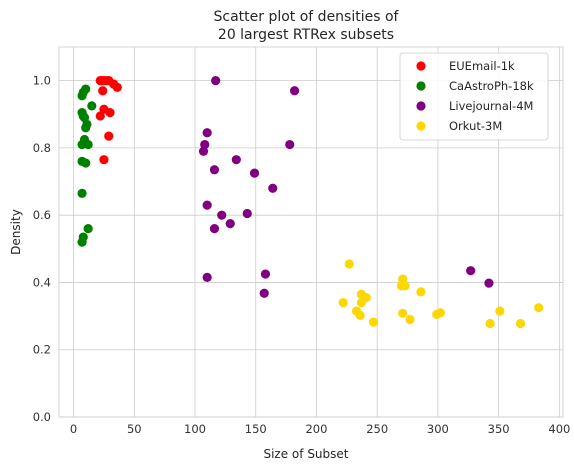  What do you see at coordinates (42, 282) in the screenshot?
I see `y-tick-label: 0.4` at bounding box center [42, 282].